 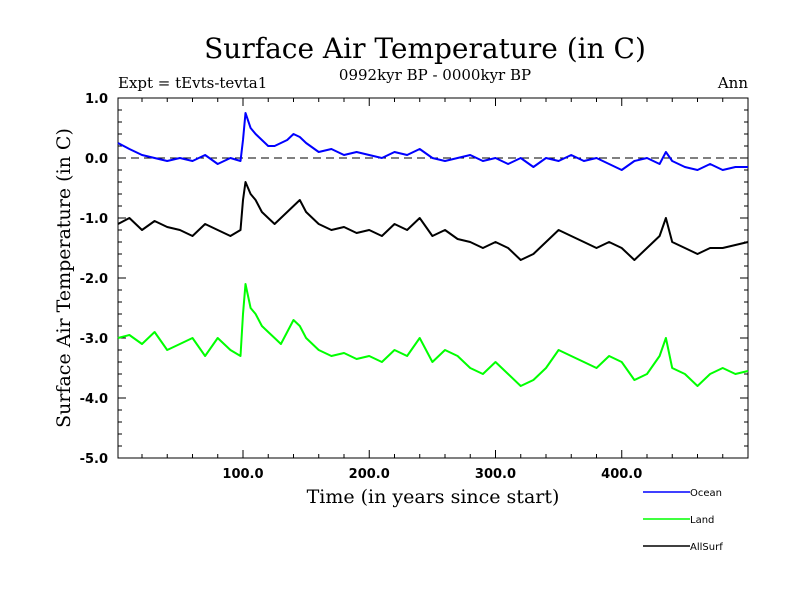 What do you see at coordinates (435, 75) in the screenshot?
I see `chart-subtitle-center: 0992kyr BP - 0000kyr BP` at bounding box center [435, 75].